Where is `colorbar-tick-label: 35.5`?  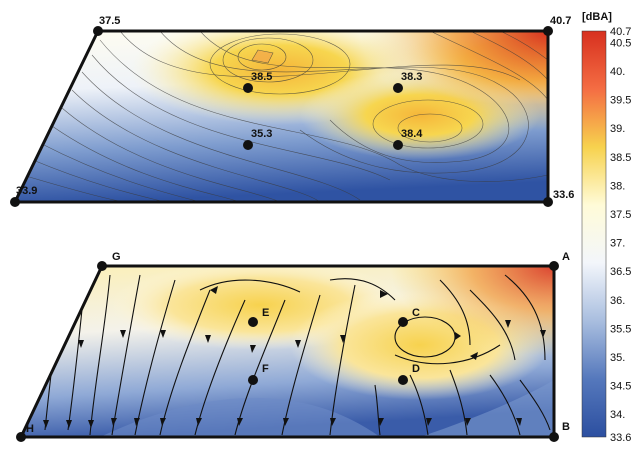
colorbar-tick-label: 35.5 is located at coordinates (620, 329).